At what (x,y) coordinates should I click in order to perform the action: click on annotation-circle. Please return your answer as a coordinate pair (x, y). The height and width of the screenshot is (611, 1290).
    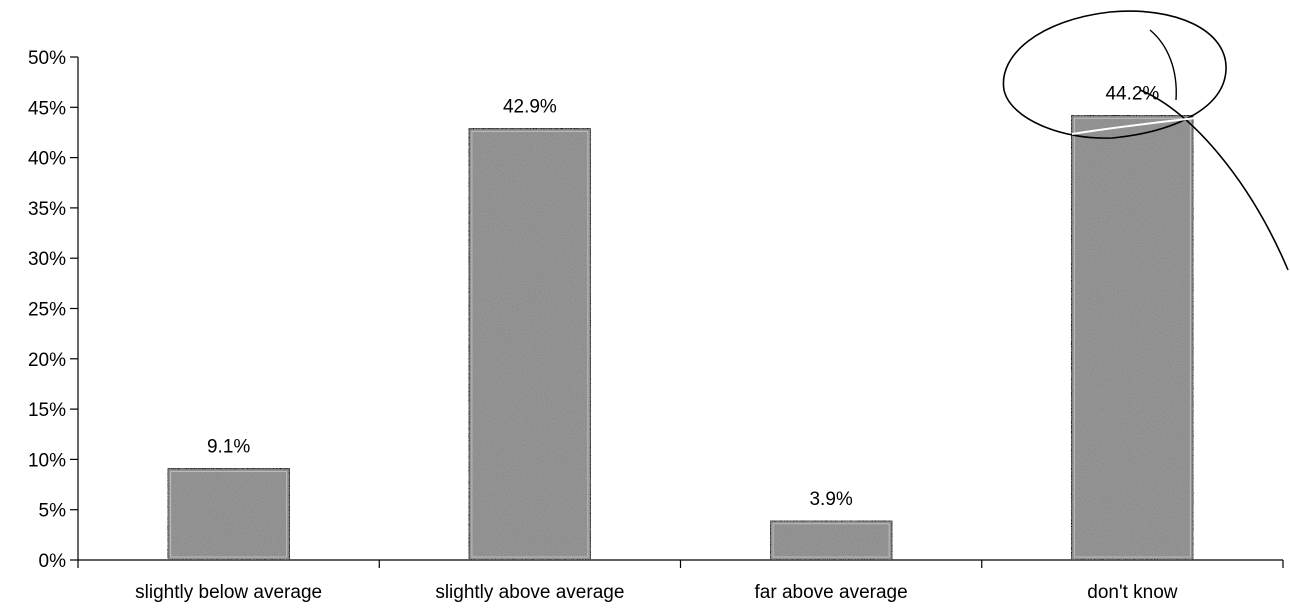
    Looking at the image, I should click on (1114, 74).